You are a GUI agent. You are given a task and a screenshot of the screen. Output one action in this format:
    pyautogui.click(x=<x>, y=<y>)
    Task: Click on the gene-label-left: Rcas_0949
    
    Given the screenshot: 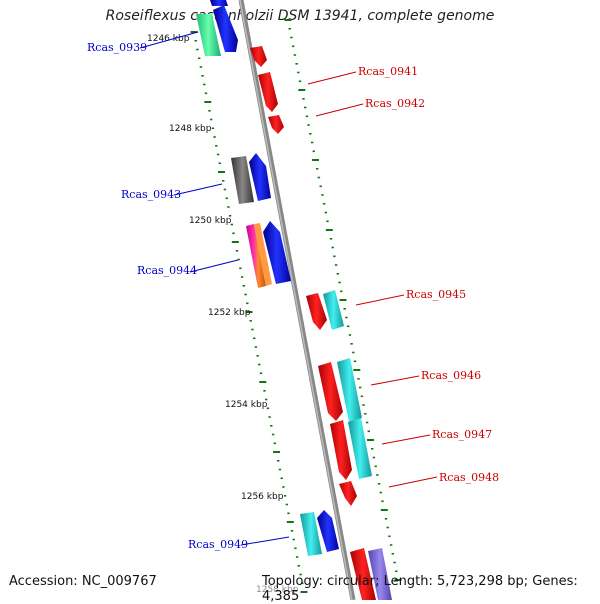 What is the action you would take?
    pyautogui.click(x=218, y=544)
    